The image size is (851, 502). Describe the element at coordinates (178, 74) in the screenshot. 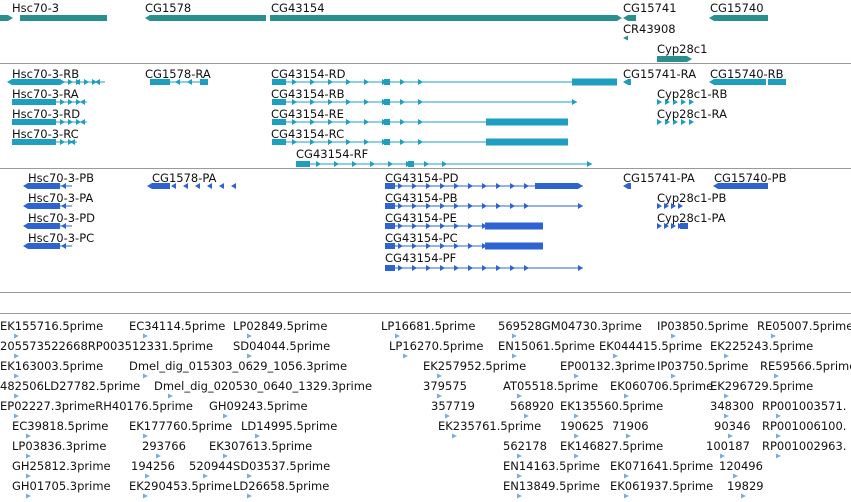

I see `transcript-label: CG1578-RA` at that location.